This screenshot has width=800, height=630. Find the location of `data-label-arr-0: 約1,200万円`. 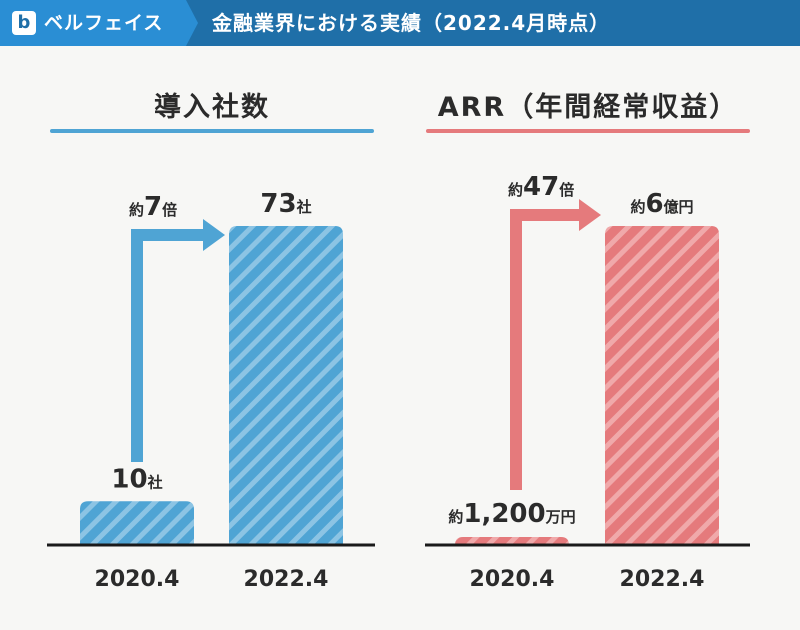

data-label-arr-0: 約1,200万円 is located at coordinates (511, 514).